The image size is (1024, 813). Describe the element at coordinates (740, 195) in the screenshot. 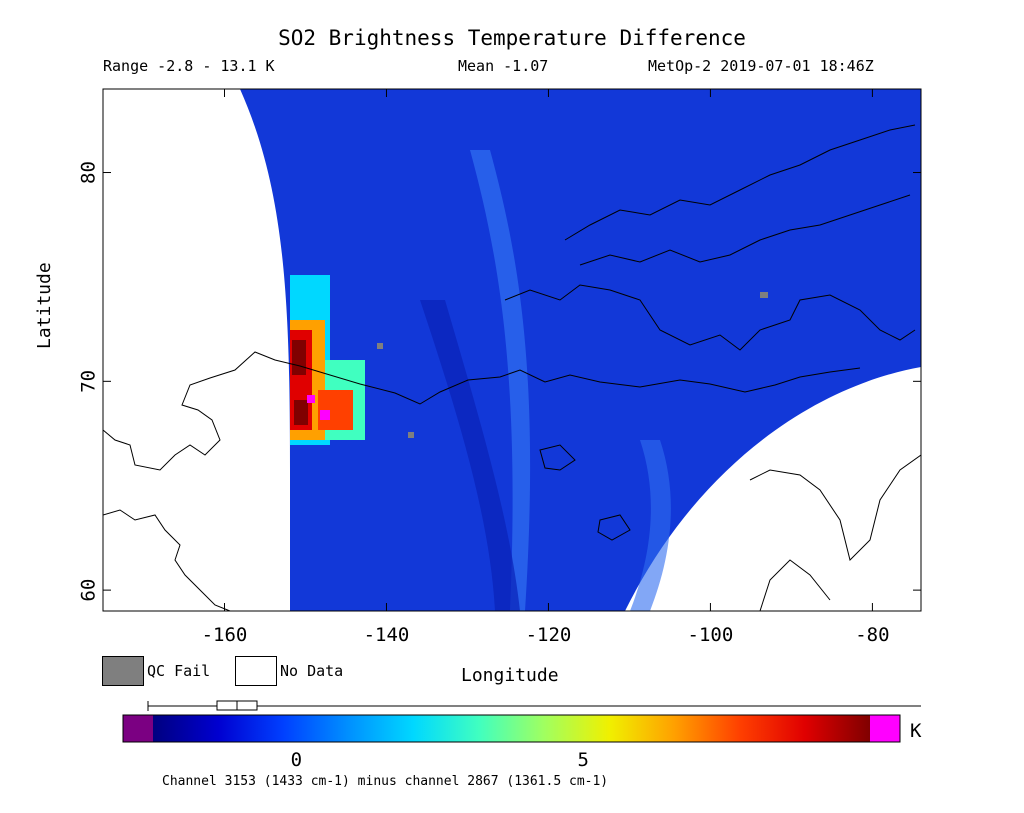

I see `coastline-arctic-islands` at that location.